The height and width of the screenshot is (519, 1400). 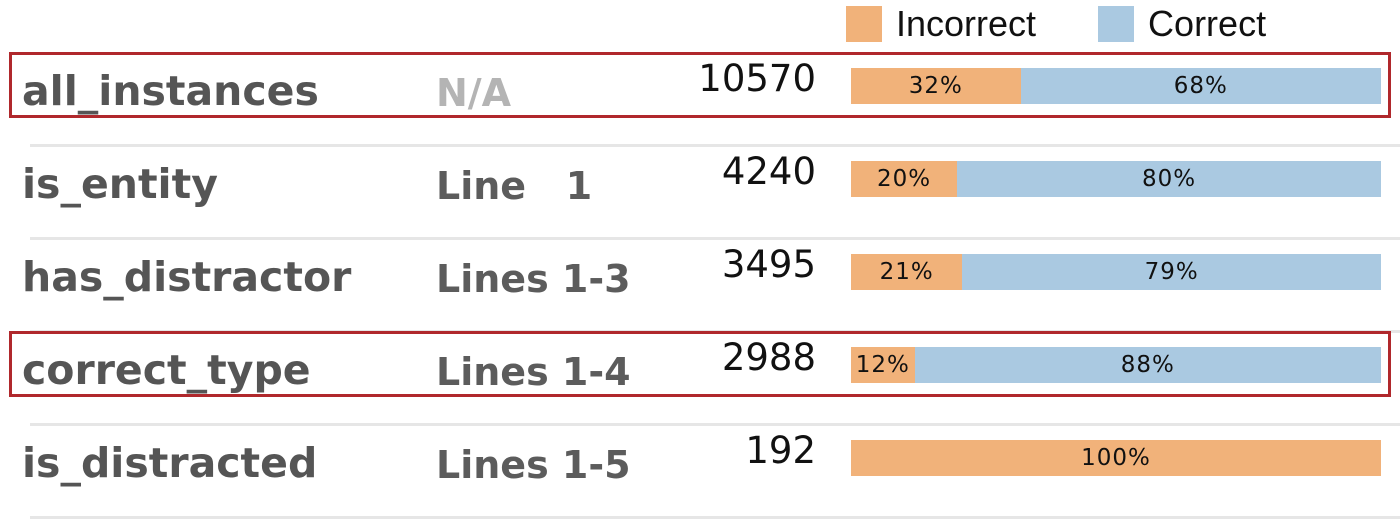 I want to click on count-label: 2988, so click(x=768, y=357).